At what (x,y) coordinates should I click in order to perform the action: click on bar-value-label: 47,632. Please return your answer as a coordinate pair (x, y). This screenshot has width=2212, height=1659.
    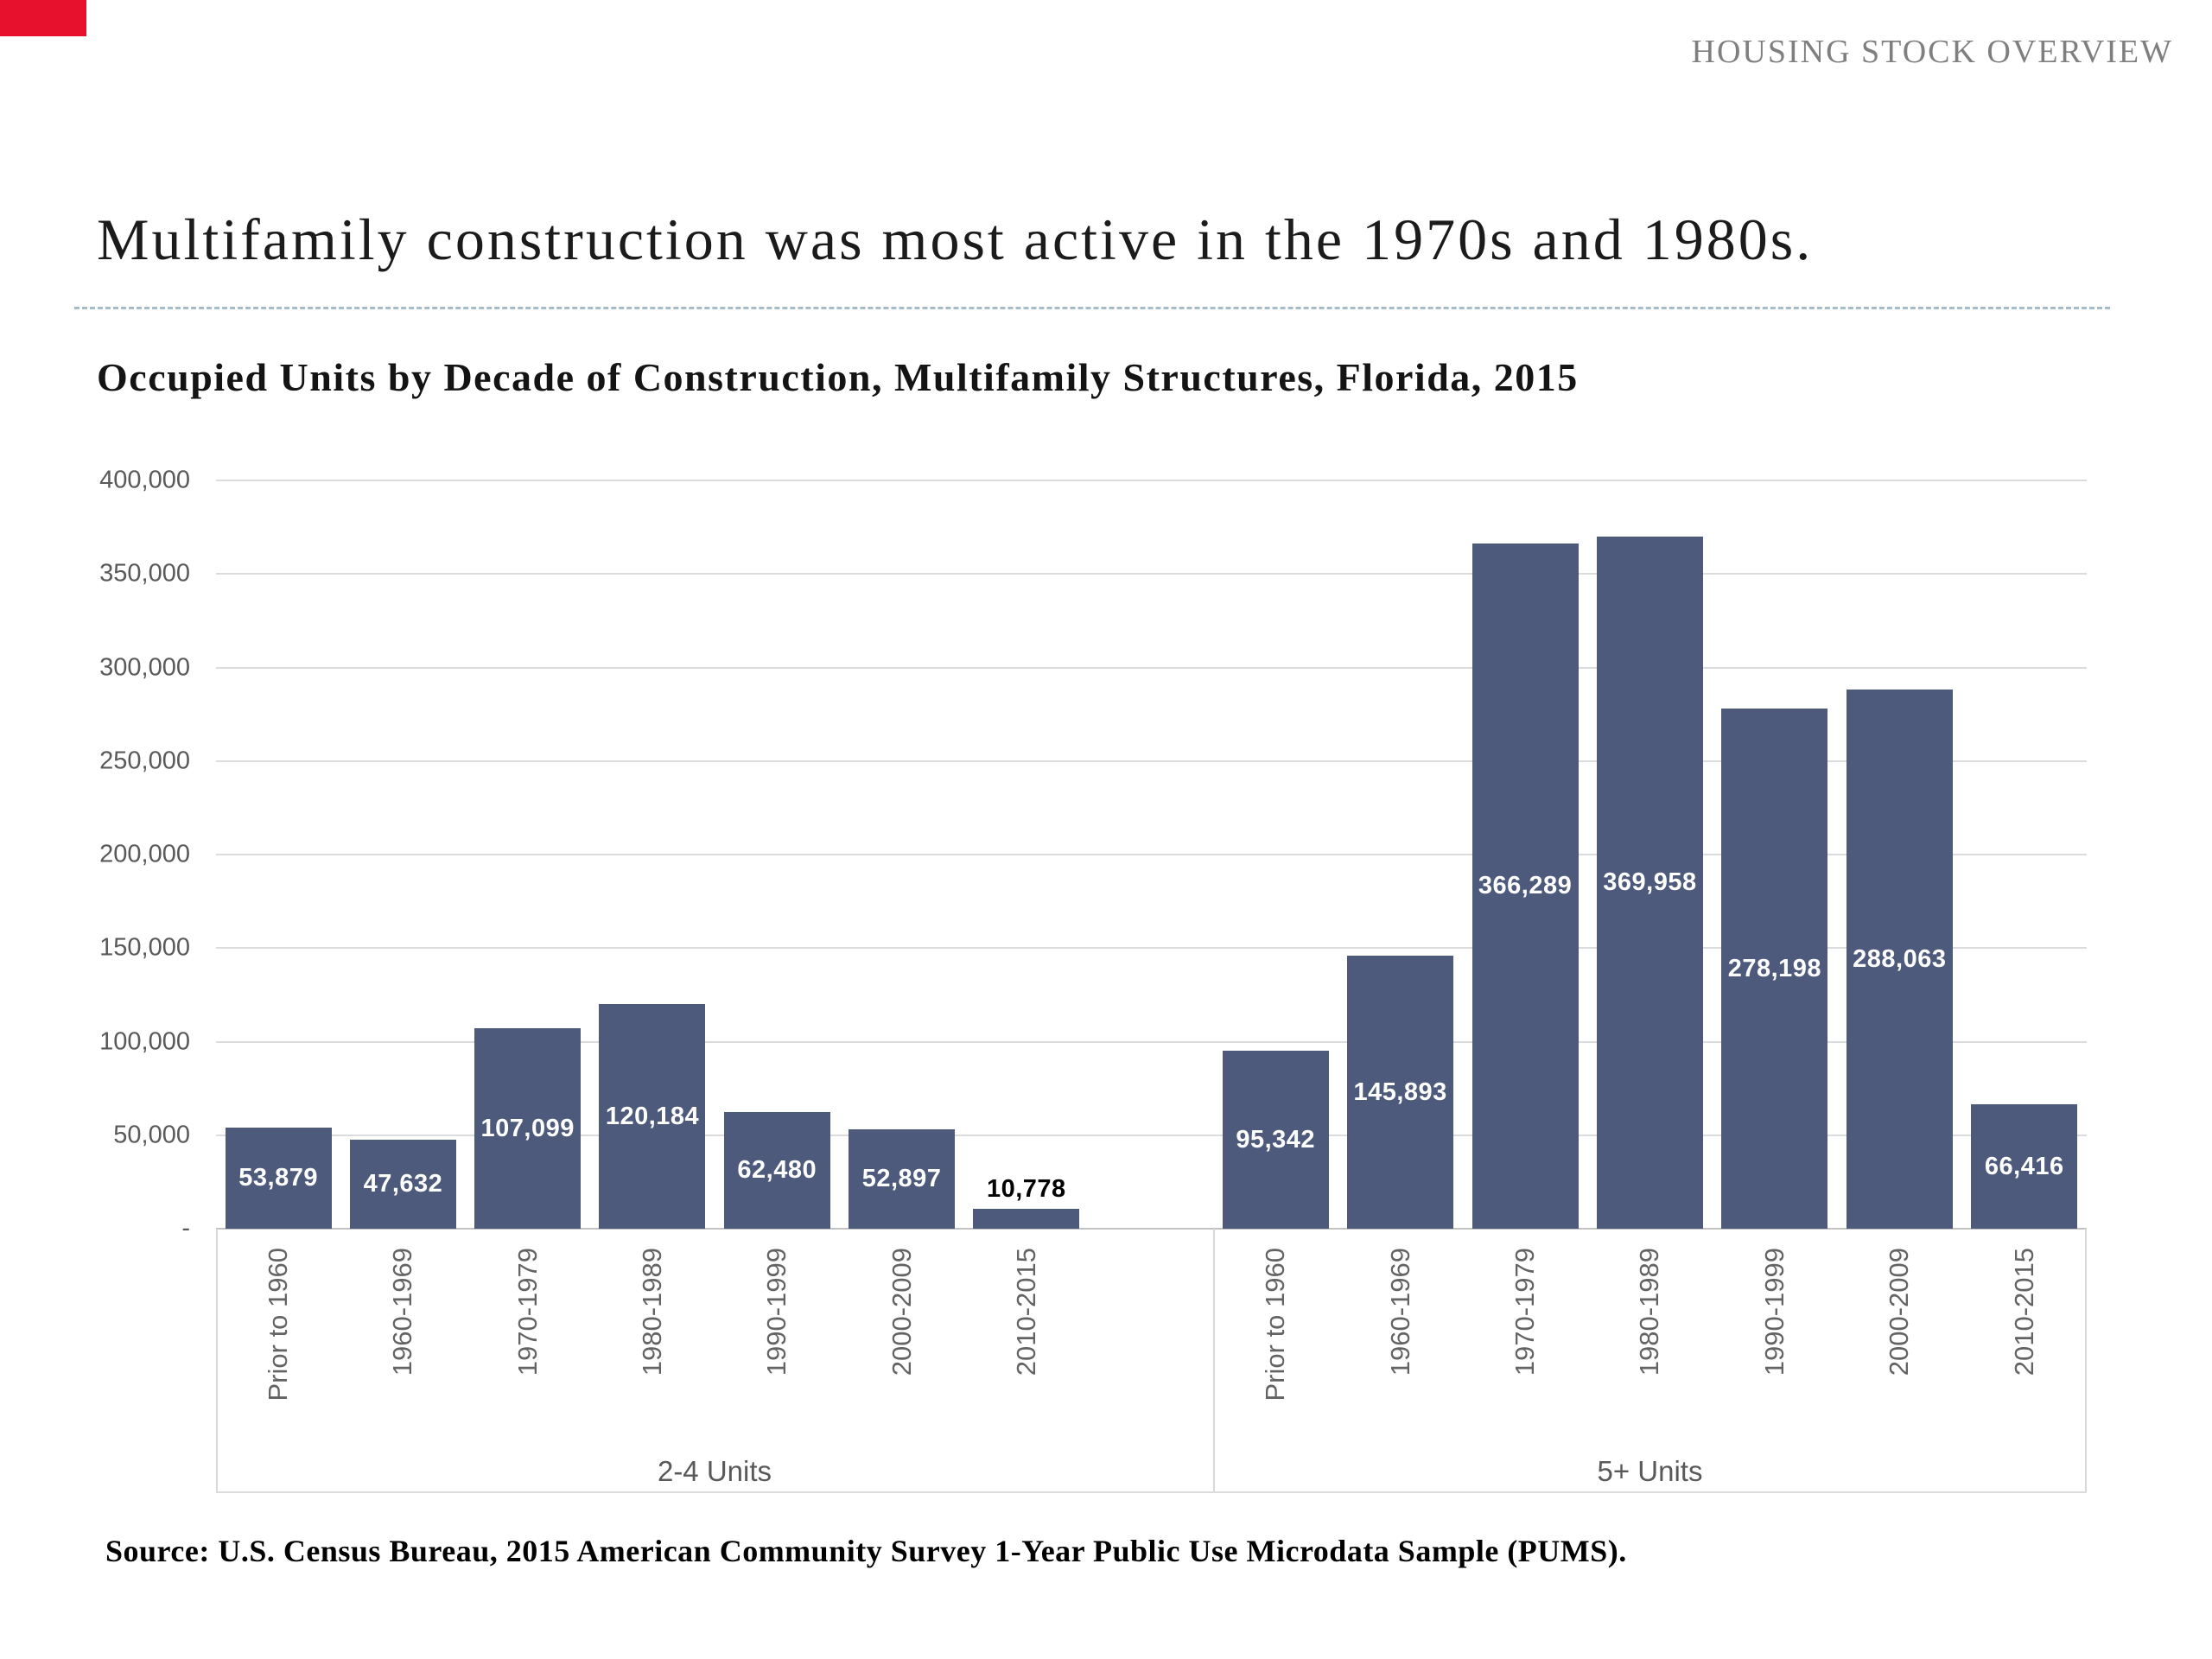
    Looking at the image, I should click on (403, 1184).